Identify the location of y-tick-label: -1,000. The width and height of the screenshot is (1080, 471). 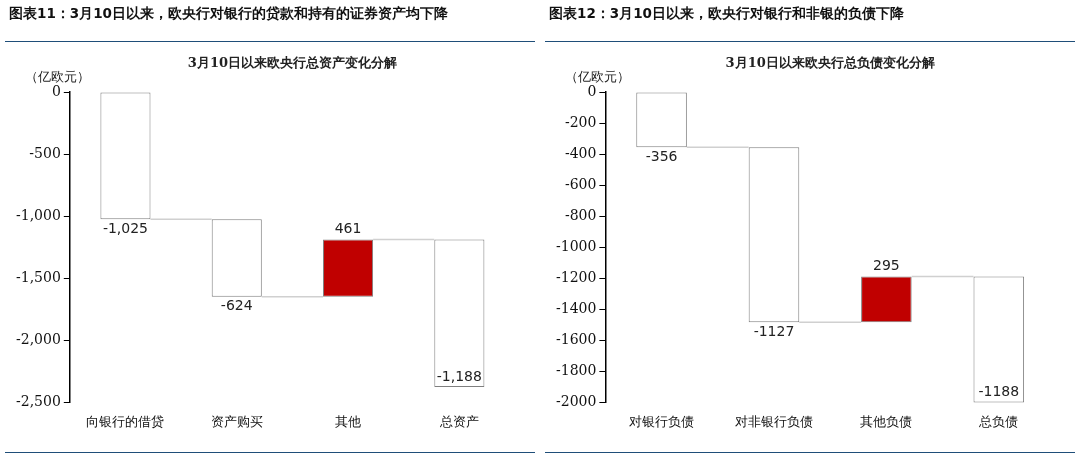
(38, 214).